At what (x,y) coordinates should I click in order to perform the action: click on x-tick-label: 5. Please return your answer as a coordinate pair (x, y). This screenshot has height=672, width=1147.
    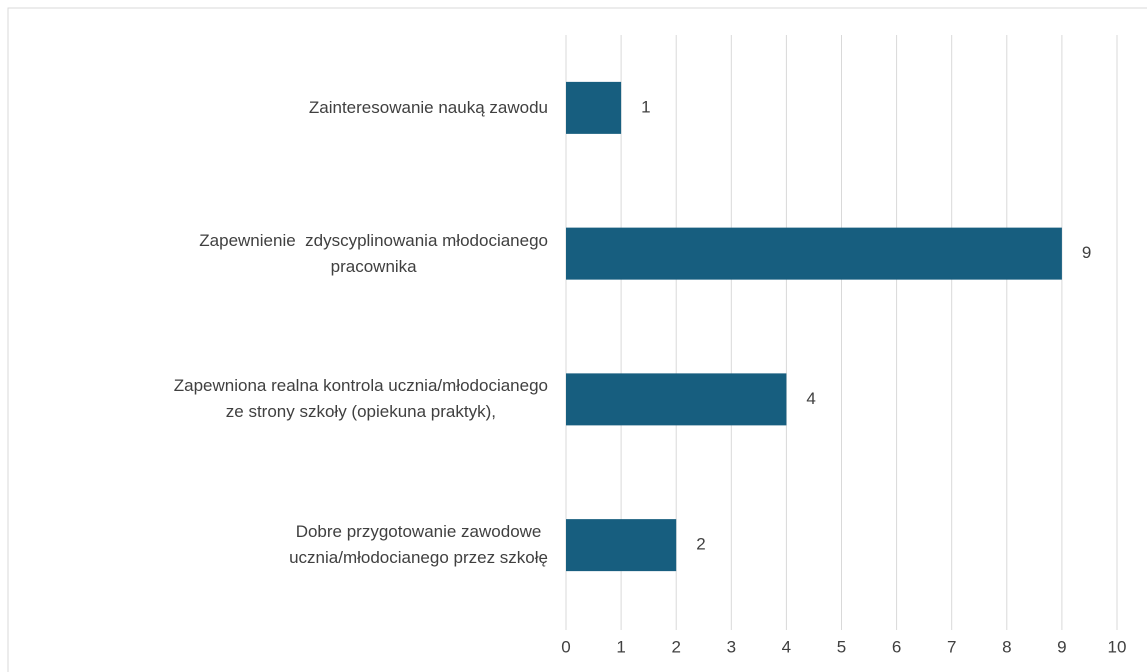
    Looking at the image, I should click on (841, 646).